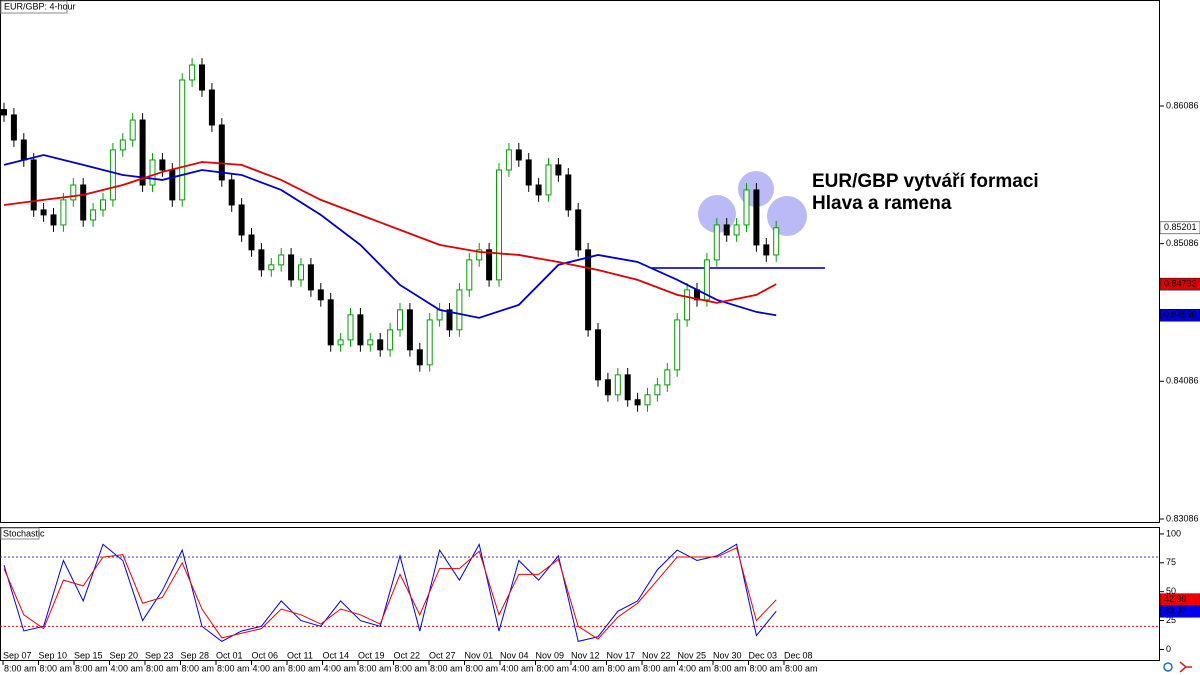 This screenshot has height=675, width=1200. I want to click on x-tick-label: Sep 07, so click(17, 655).